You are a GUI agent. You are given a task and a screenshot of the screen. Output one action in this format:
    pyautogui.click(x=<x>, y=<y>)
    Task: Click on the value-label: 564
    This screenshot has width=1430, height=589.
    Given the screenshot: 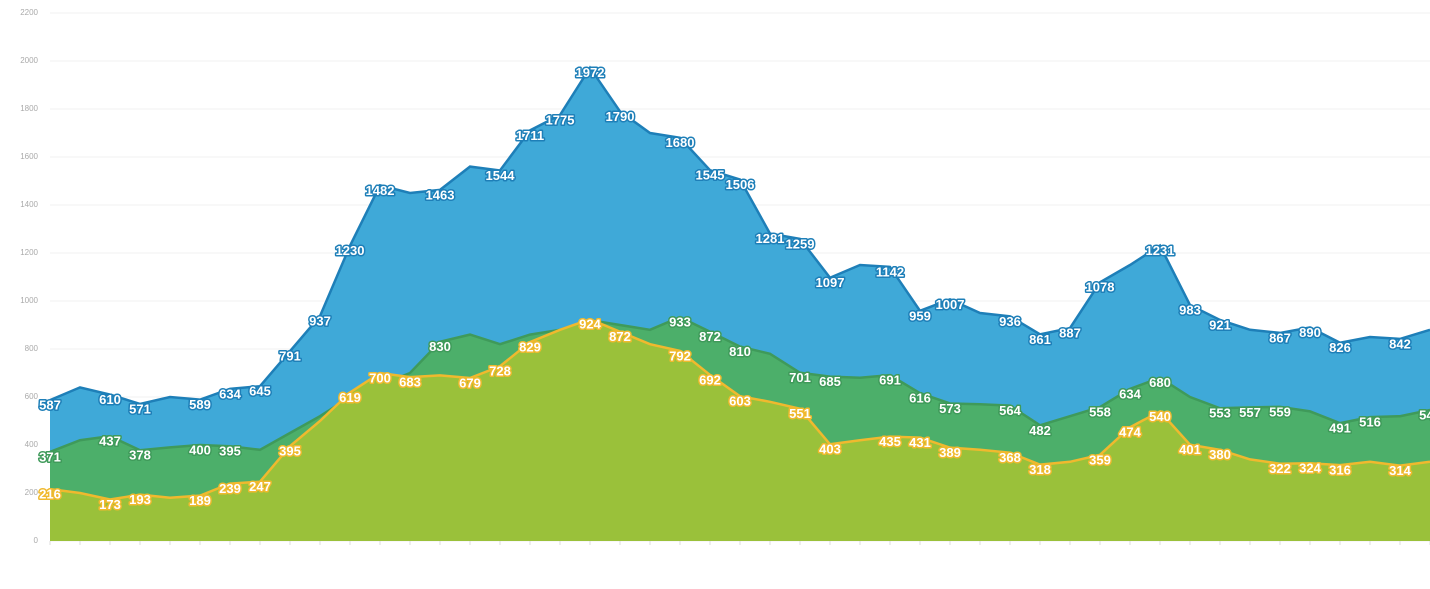 What is the action you would take?
    pyautogui.click(x=1010, y=410)
    